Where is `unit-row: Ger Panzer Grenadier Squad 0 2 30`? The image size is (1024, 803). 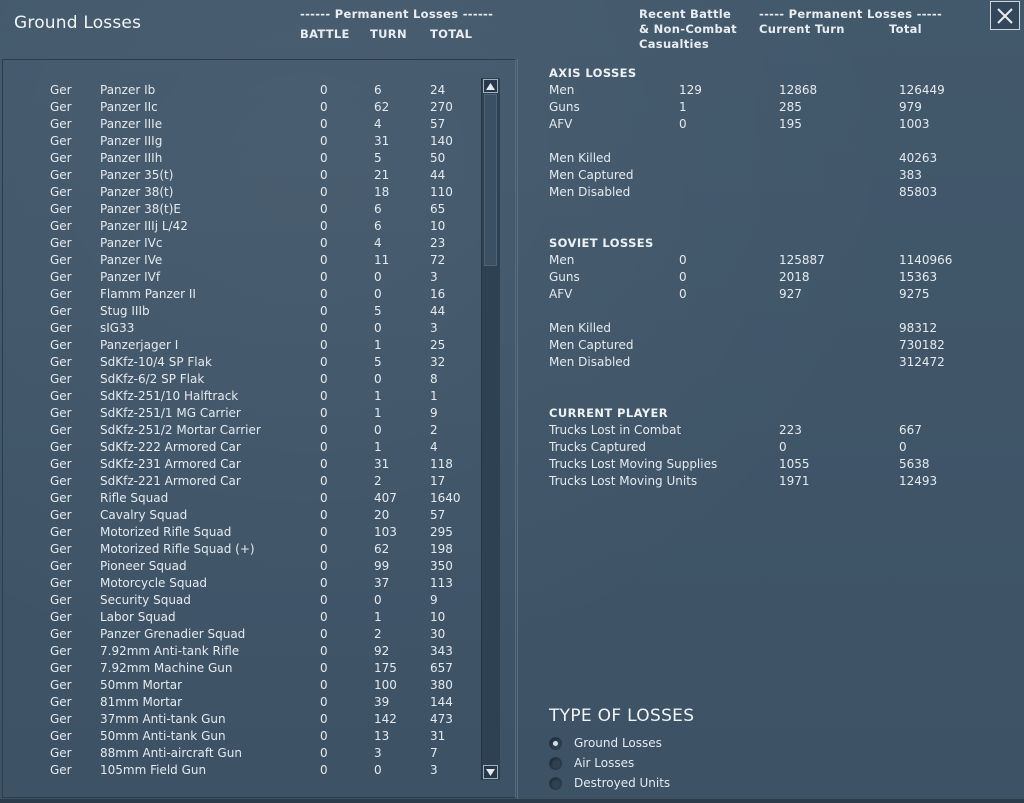
unit-row: Ger Panzer Grenadier Squad 0 2 30 is located at coordinates (242, 634).